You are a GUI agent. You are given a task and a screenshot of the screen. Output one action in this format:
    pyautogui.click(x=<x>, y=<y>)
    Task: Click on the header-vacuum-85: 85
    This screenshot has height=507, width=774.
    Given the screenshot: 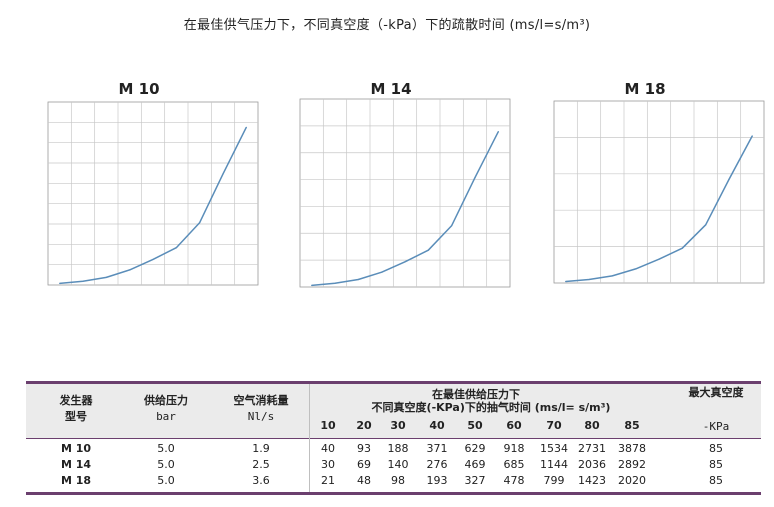 What is the action you would take?
    pyautogui.click(x=632, y=425)
    